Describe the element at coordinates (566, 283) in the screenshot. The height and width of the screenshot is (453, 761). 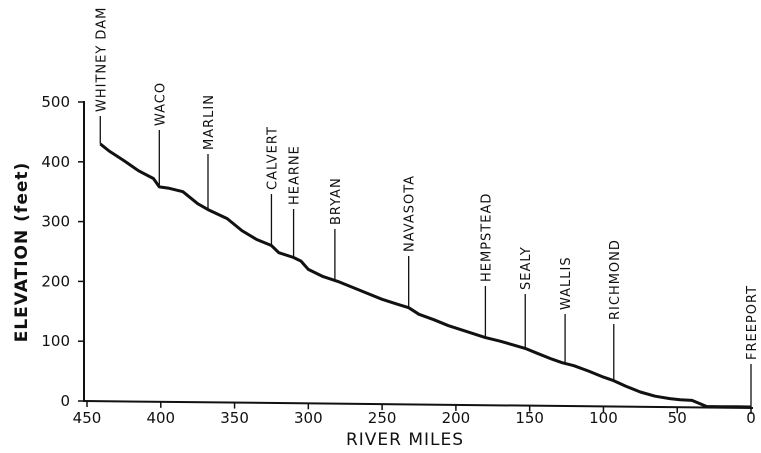
I see `annotation-label: WALLIS` at that location.